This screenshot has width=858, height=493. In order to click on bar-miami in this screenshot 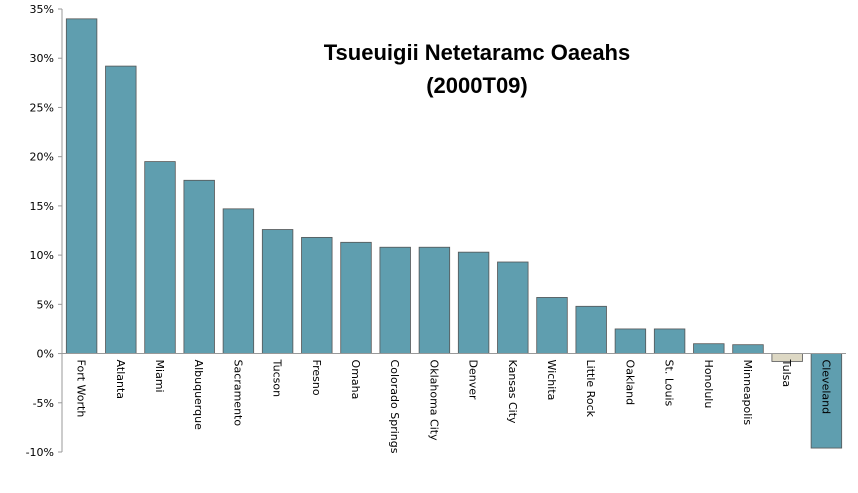, I will do `click(160, 257)`.